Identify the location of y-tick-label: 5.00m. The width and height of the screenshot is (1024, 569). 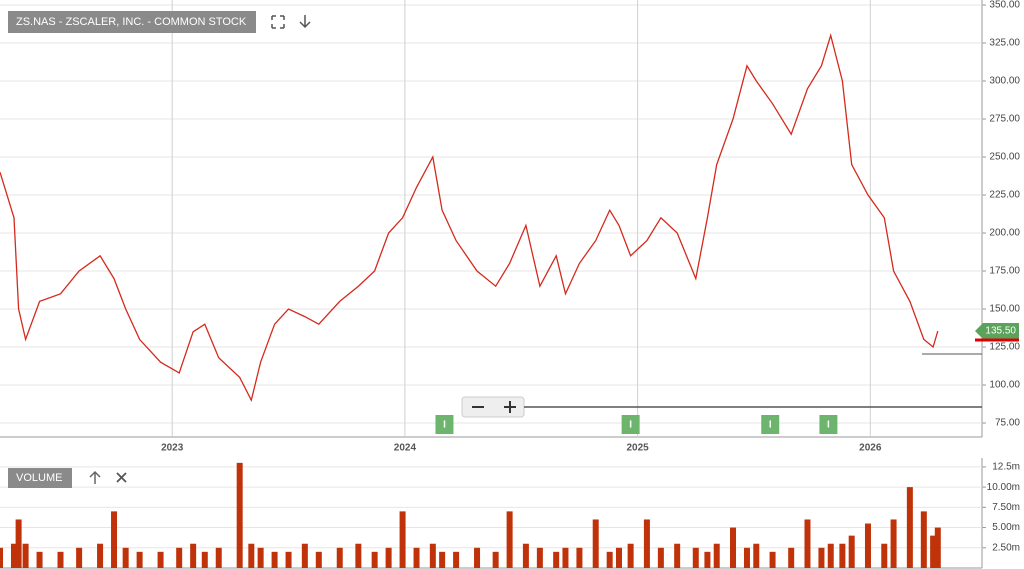
(1006, 527).